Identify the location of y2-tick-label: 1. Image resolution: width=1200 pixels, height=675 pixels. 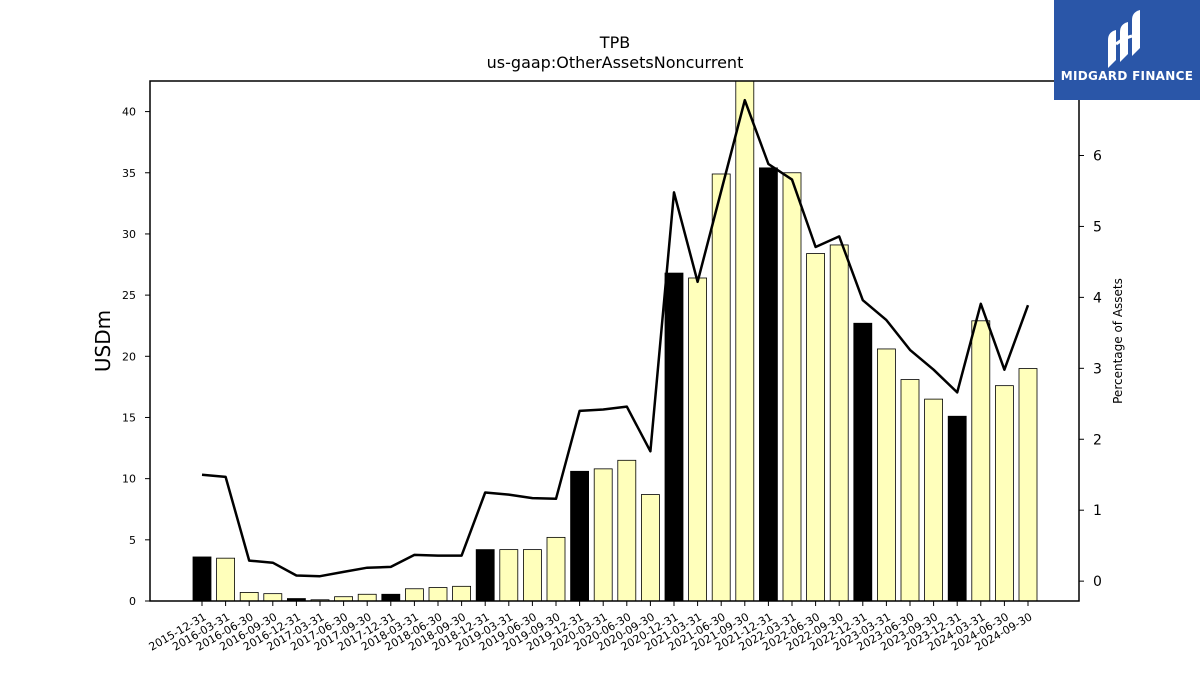
(1097, 511).